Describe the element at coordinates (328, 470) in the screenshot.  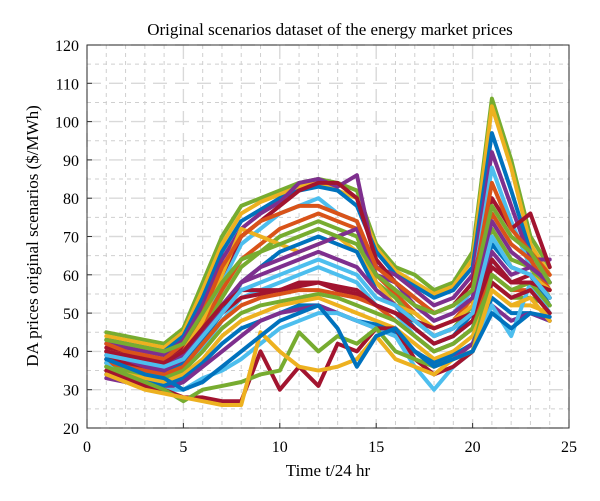
I see `x-axis-label: Time t/24 hr` at that location.